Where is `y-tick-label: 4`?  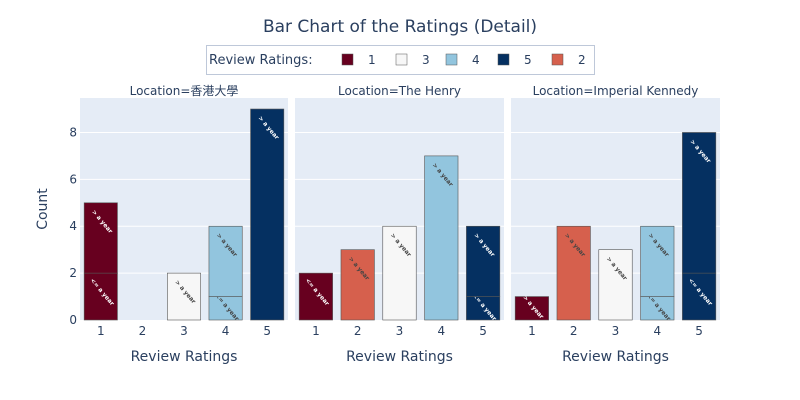 y-tick-label: 4 is located at coordinates (73, 226).